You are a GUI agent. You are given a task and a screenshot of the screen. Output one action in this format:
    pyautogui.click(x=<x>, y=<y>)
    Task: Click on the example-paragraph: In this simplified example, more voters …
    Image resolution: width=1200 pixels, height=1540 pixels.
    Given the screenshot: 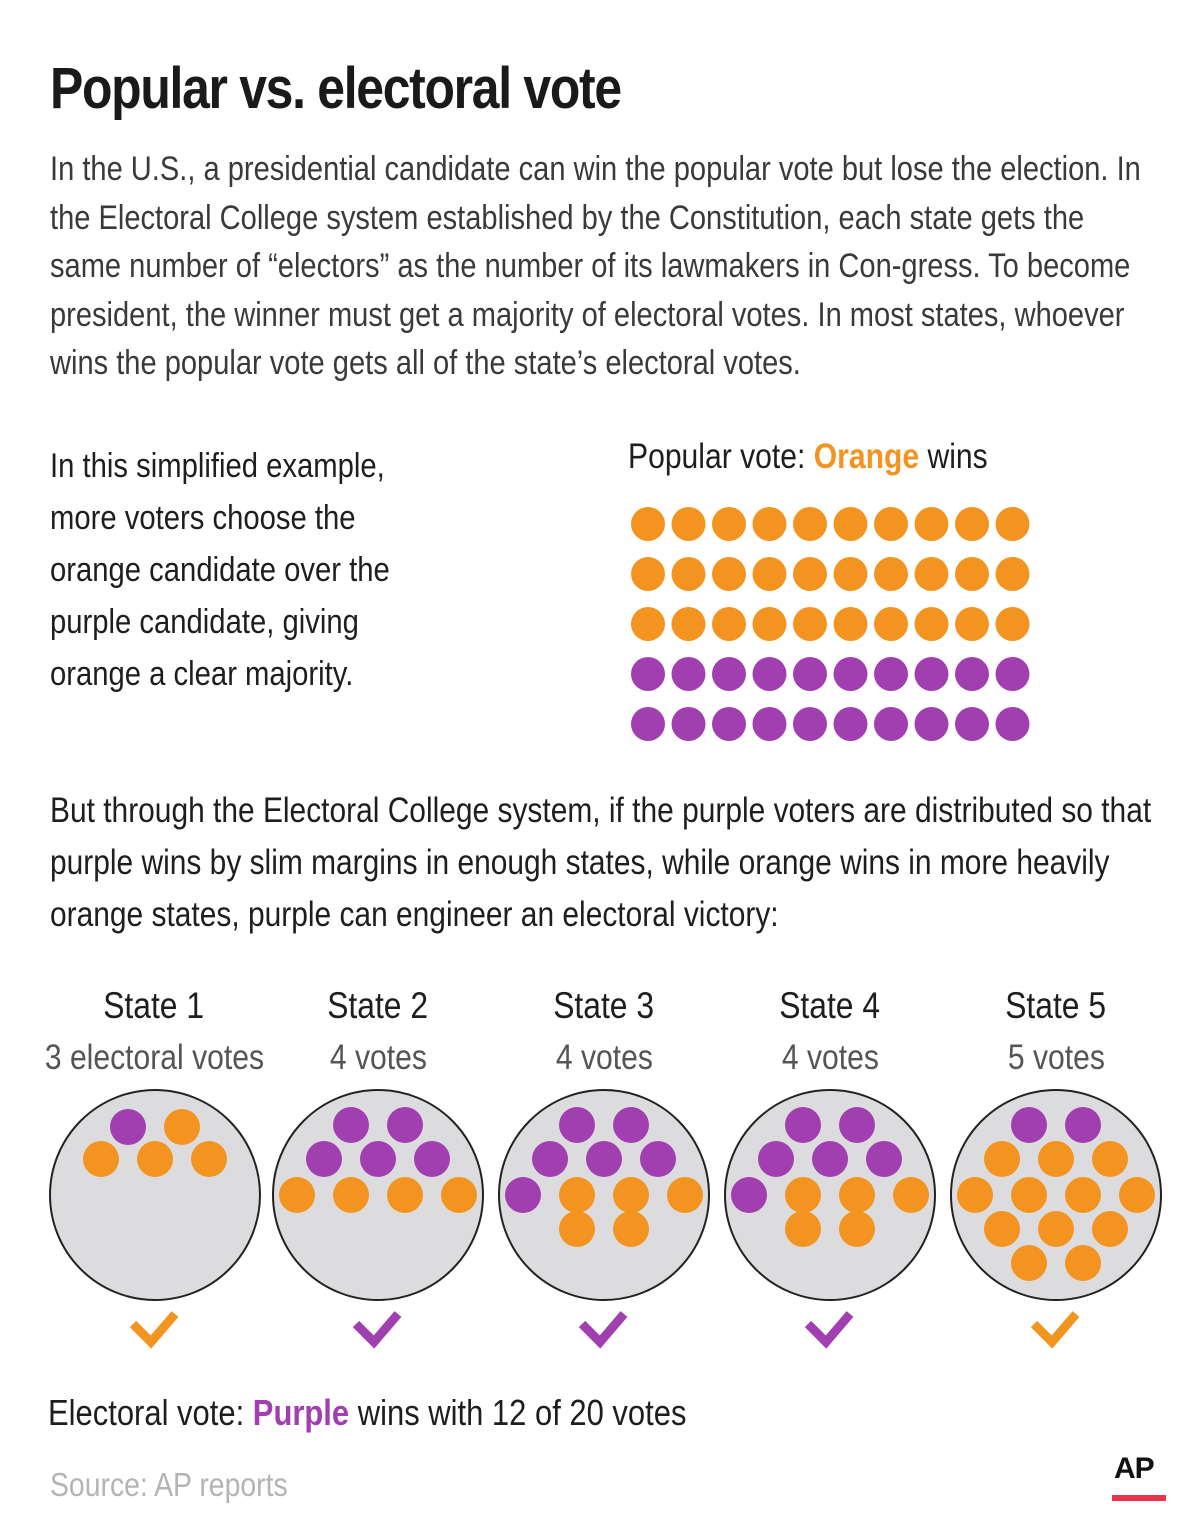 What is the action you would take?
    pyautogui.click(x=220, y=570)
    